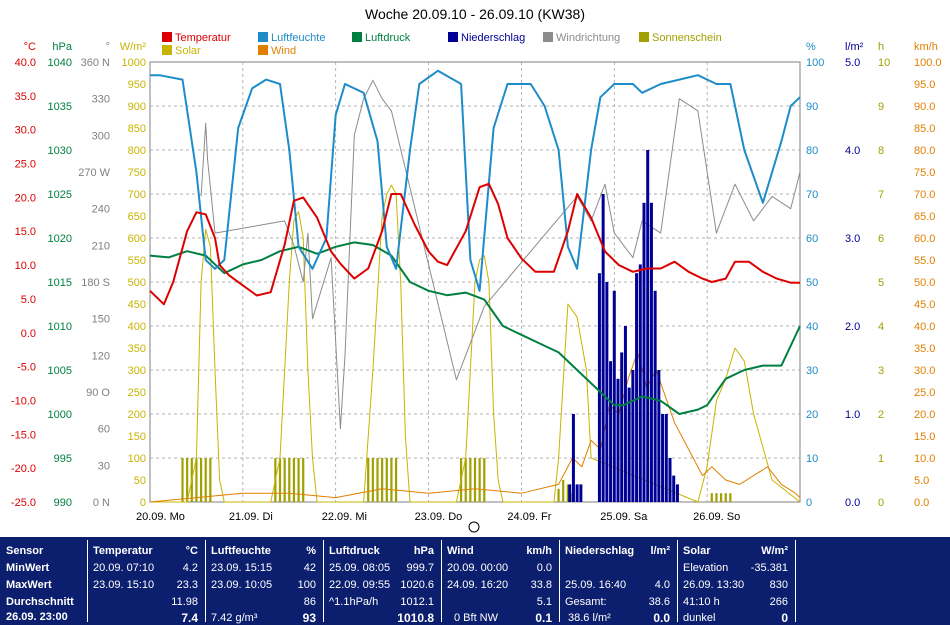 This screenshot has width=950, height=625. Describe the element at coordinates (852, 151) in the screenshot. I see `right-axis-tick-label: 4.0` at that location.